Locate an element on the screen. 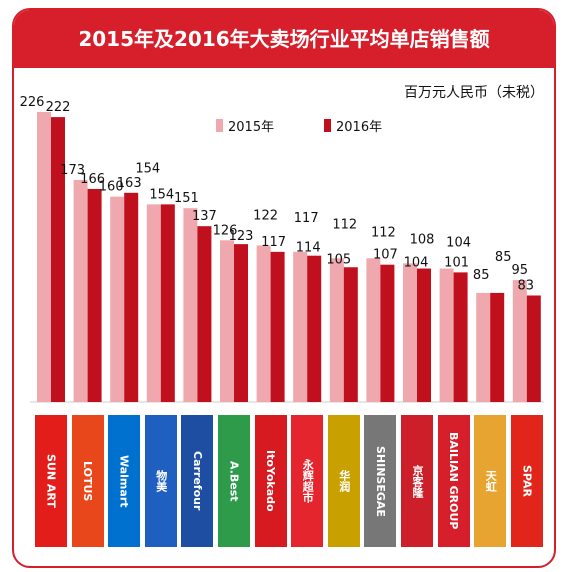 This screenshot has width=580, height=572. brand-name-1: SUN ART is located at coordinates (51, 481).